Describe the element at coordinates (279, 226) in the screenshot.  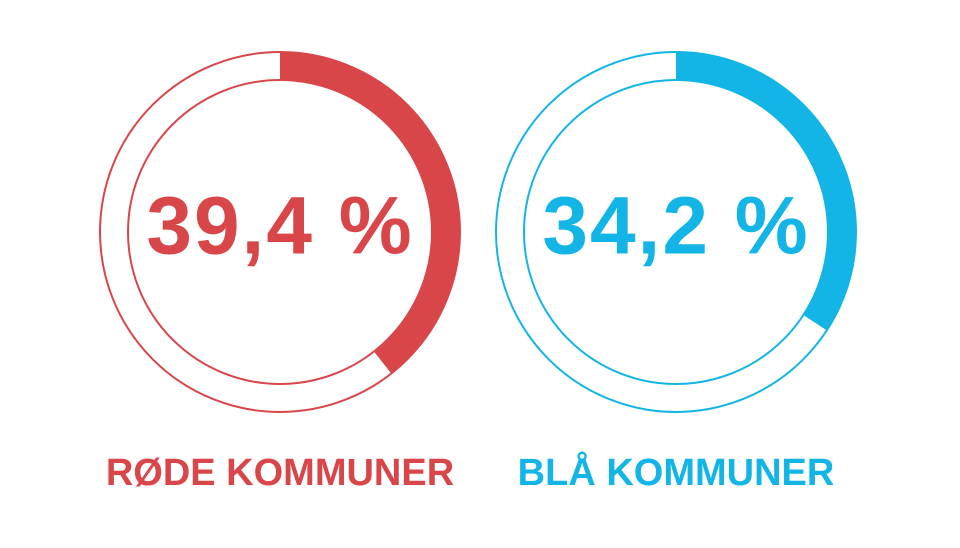
I see `value-label: 39,4 %` at that location.